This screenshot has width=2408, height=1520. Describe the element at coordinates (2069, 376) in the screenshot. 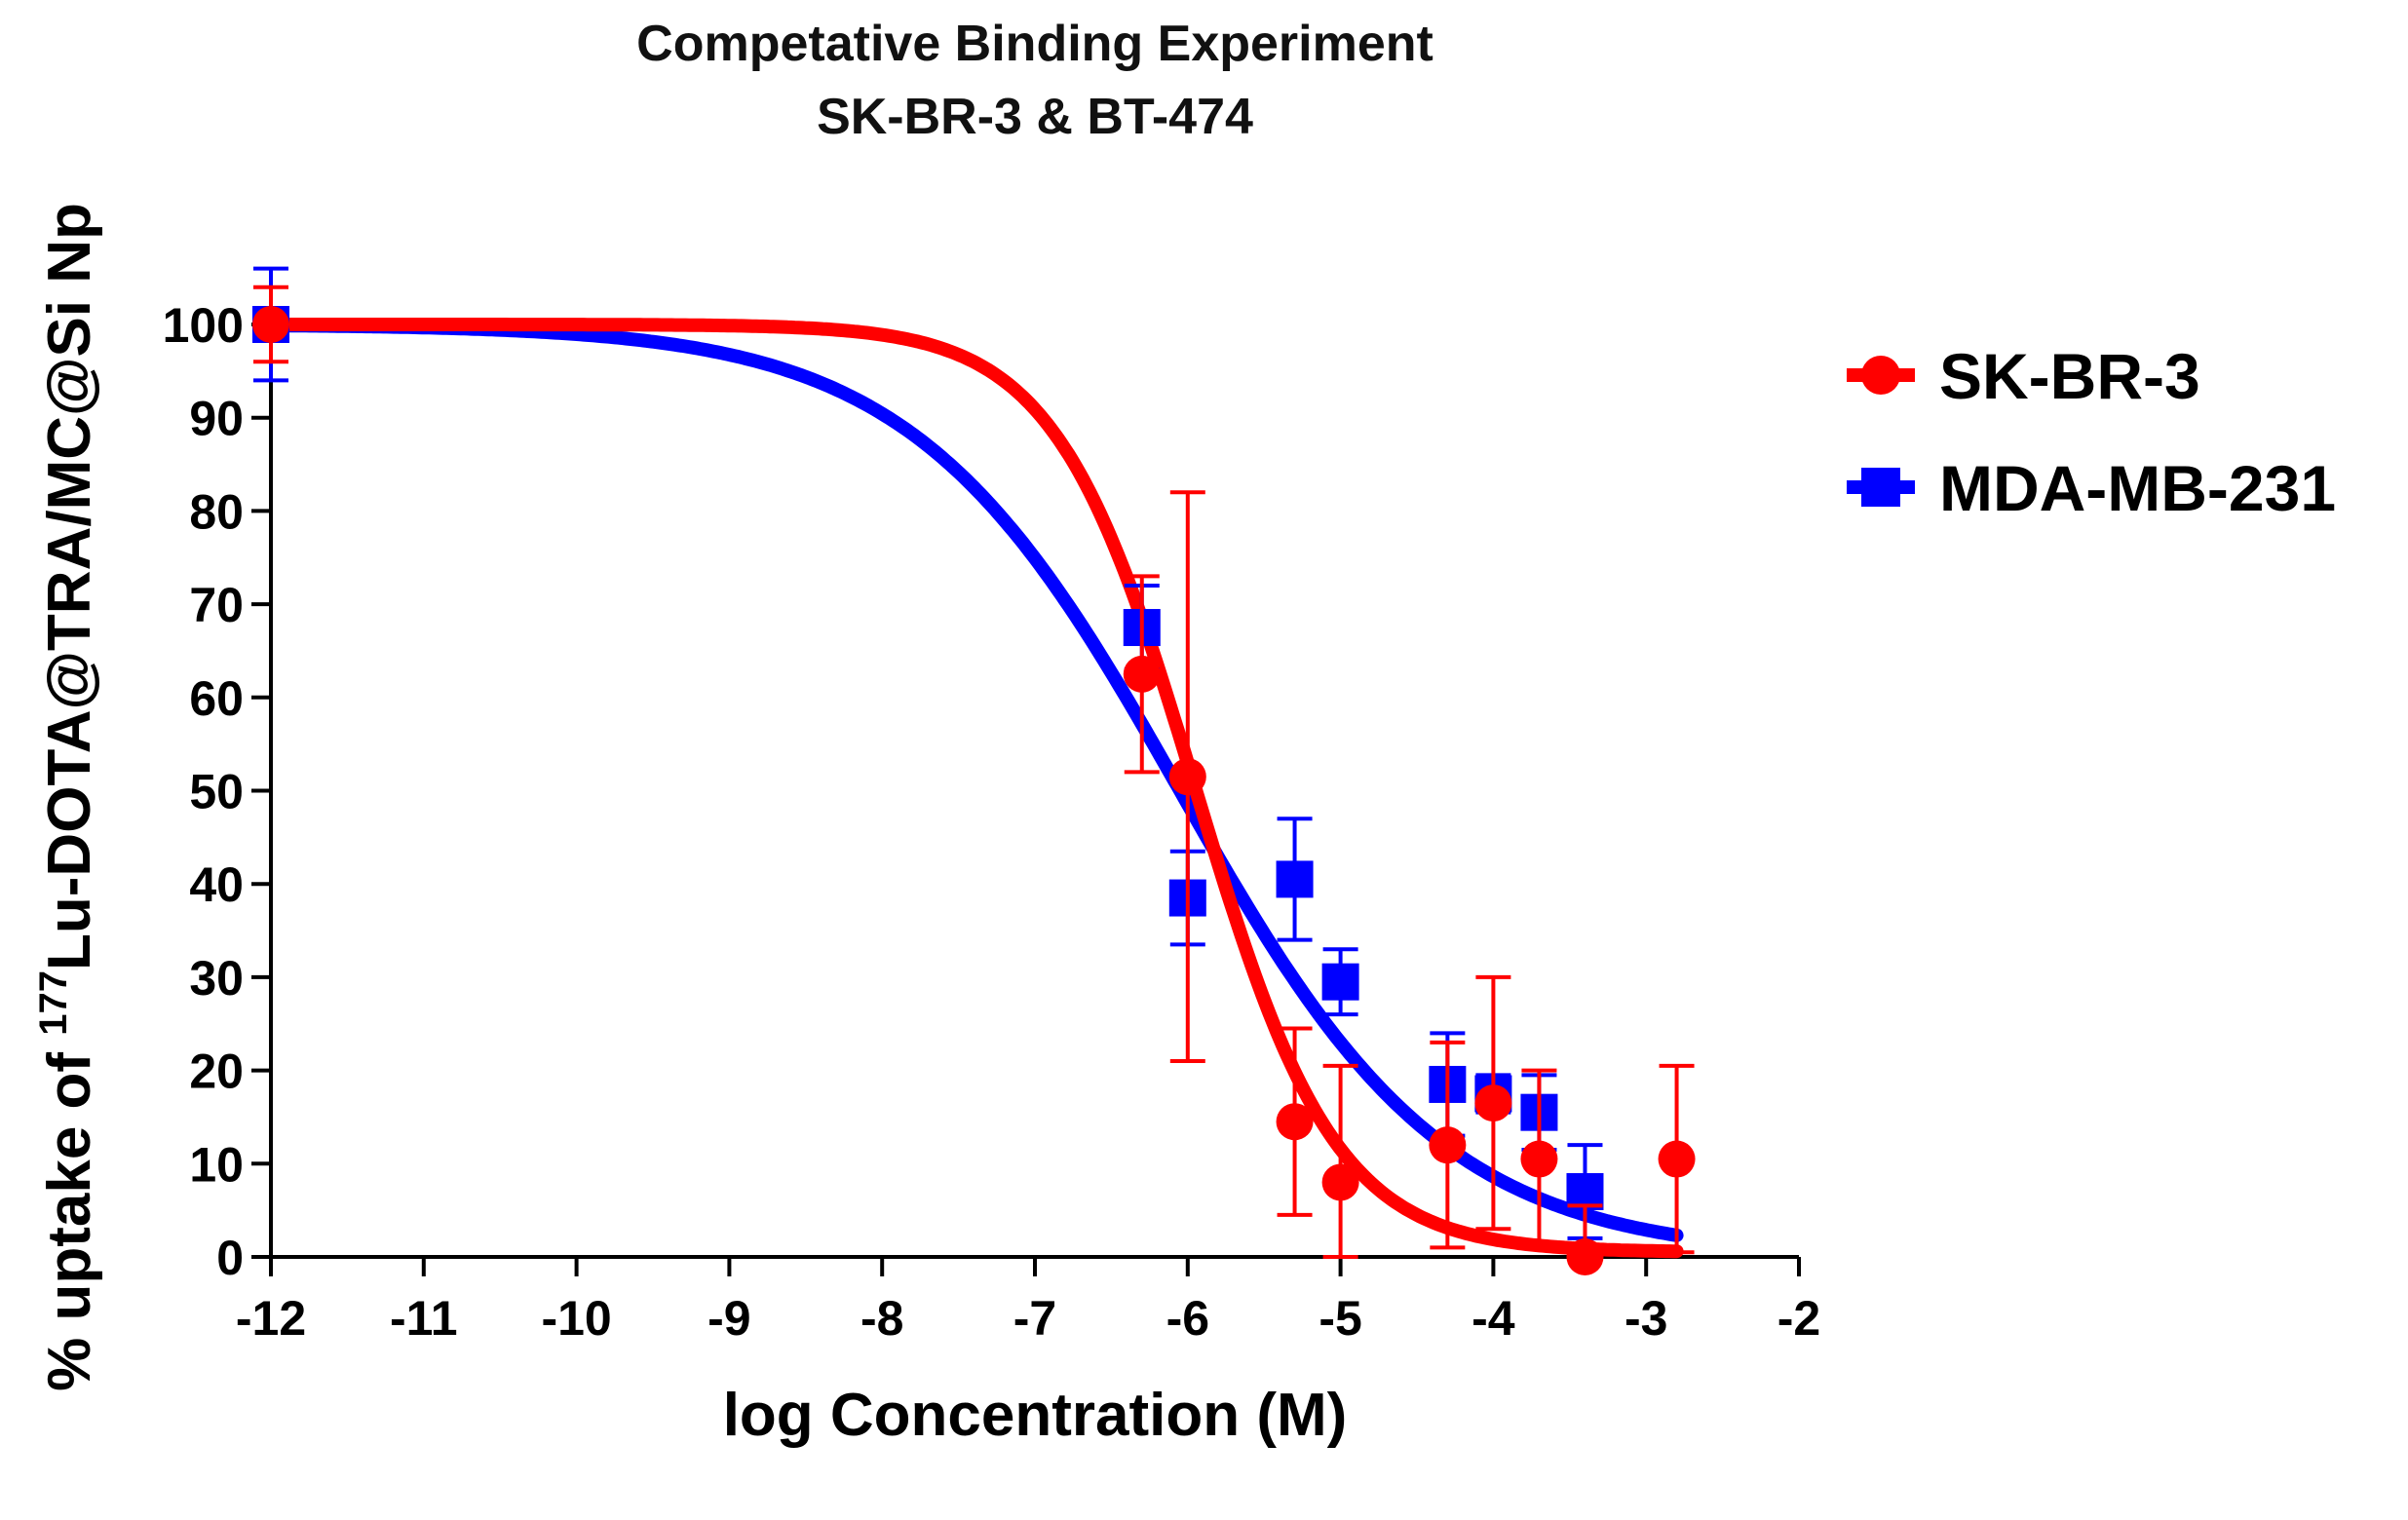

I see `legend-label: SK-BR-3` at that location.